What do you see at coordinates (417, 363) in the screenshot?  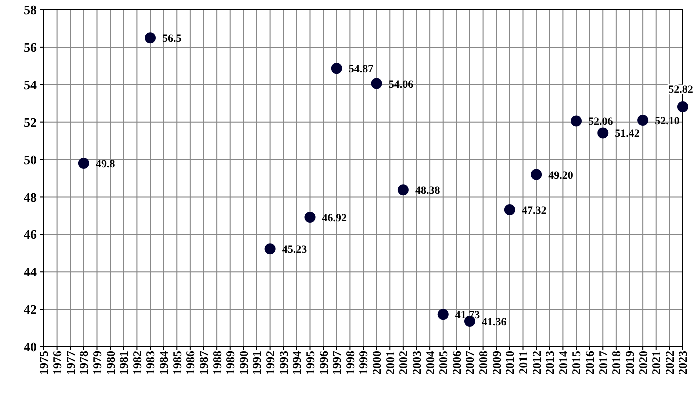 I see `x-tick-label: 2003` at bounding box center [417, 363].